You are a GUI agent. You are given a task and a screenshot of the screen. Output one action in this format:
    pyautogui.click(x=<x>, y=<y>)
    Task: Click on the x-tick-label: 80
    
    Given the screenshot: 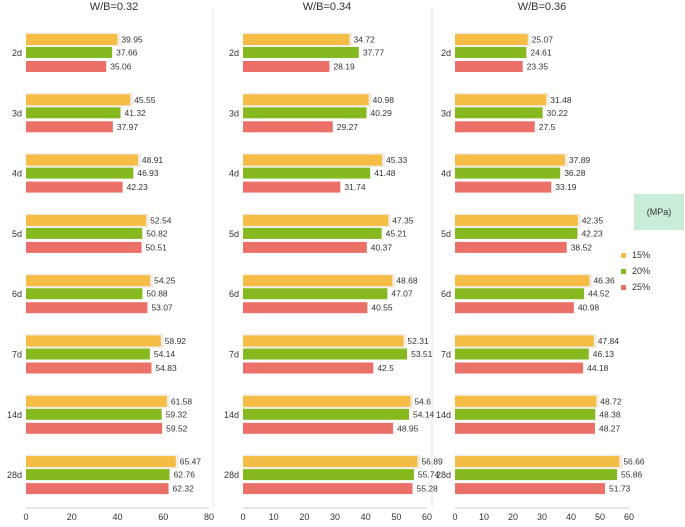 What is the action you would take?
    pyautogui.click(x=209, y=517)
    